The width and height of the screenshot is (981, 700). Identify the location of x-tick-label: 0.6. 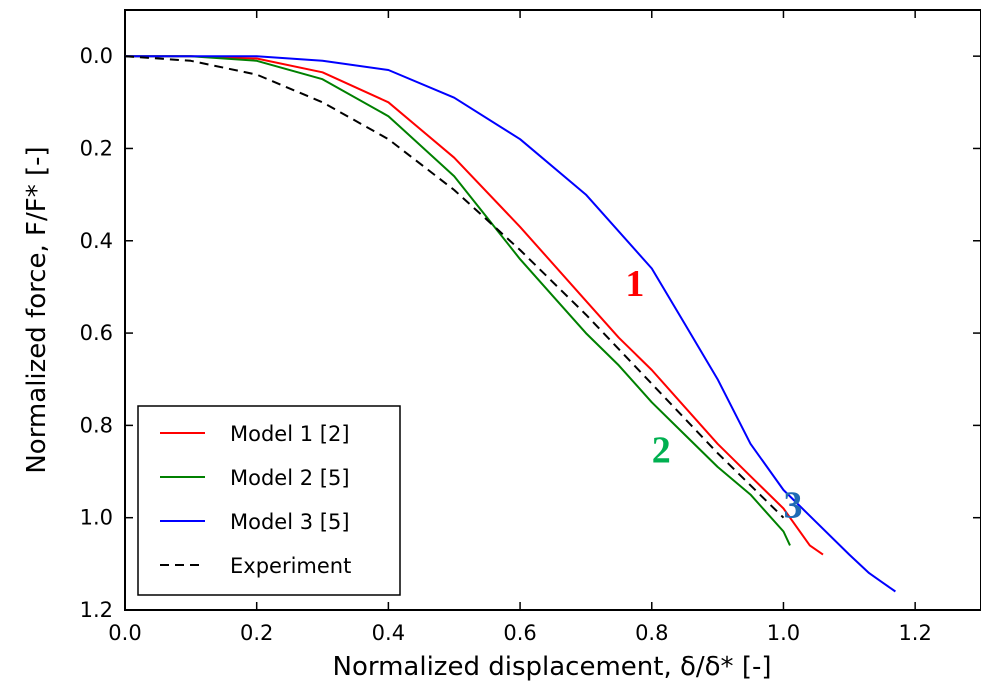
(519, 633).